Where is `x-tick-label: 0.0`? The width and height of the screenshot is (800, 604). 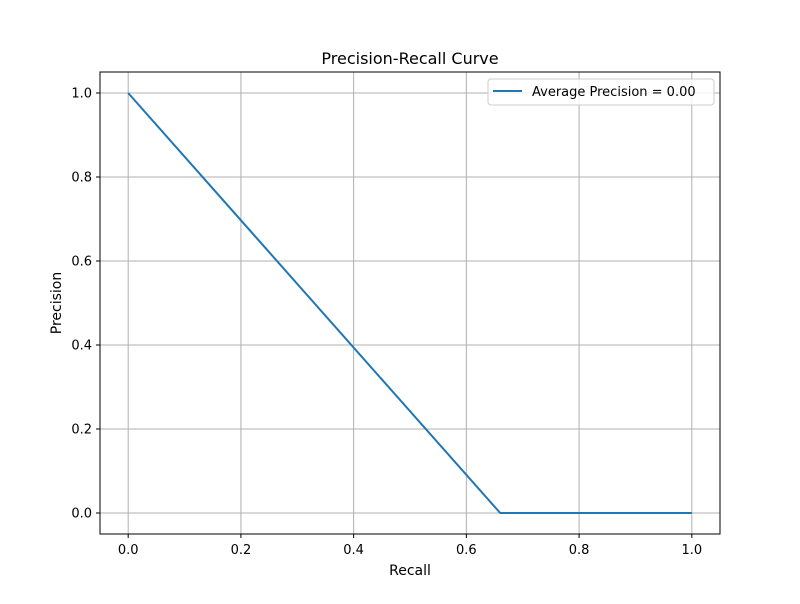
x-tick-label: 0.0 is located at coordinates (128, 550).